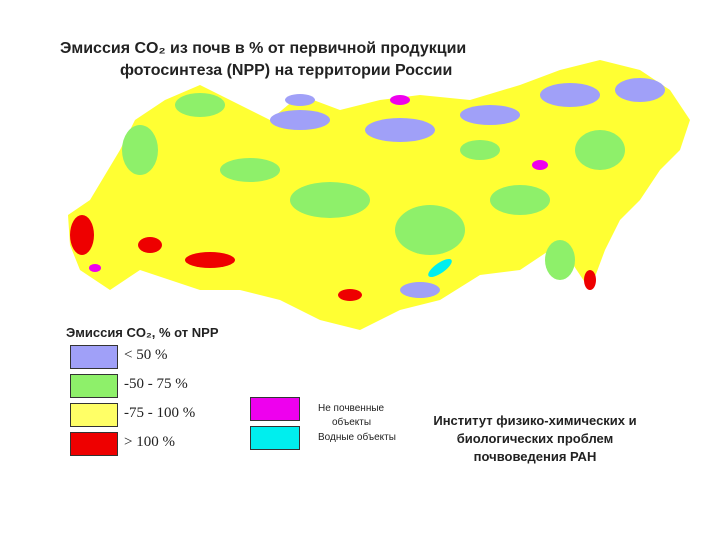 The image size is (720, 540). Describe the element at coordinates (535, 420) in the screenshot. I see `institute-line: Институт физико-химических и` at that location.